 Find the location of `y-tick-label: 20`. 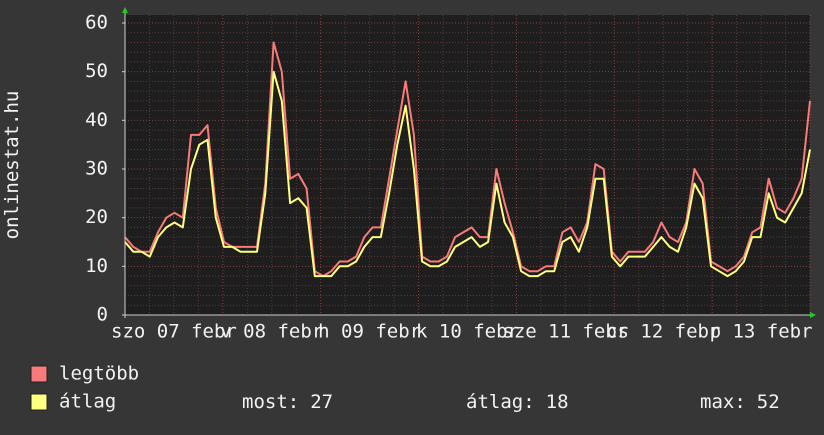

y-tick-label: 20 is located at coordinates (96, 217).